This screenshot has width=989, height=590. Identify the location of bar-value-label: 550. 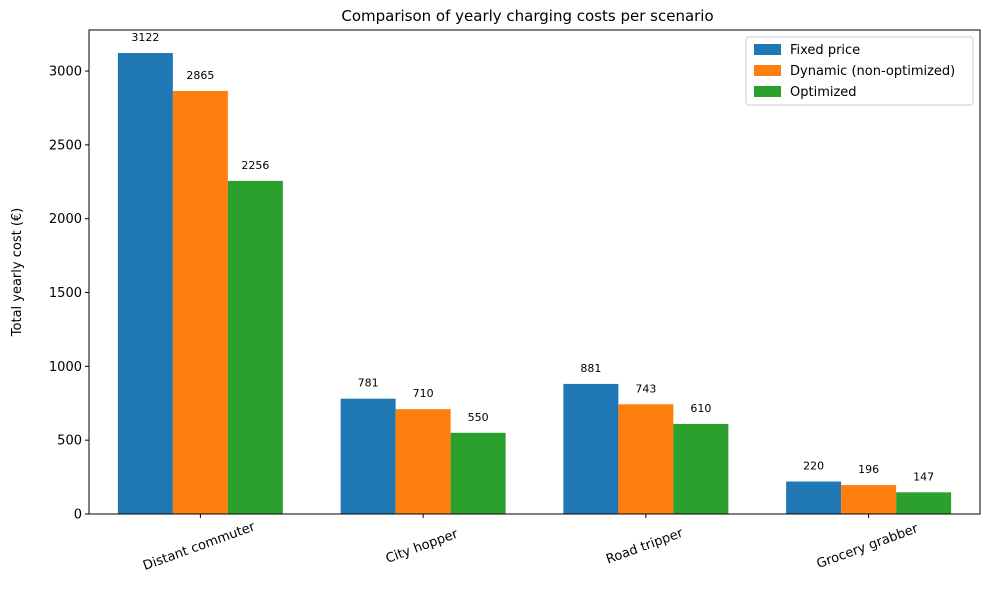
(478, 417).